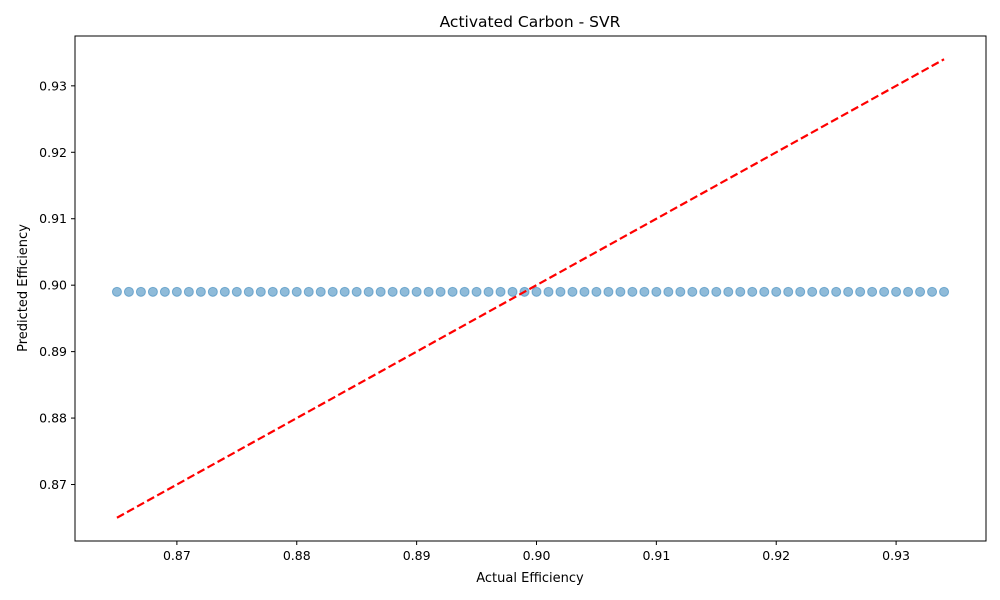  I want to click on y-tick-label: 0.90, so click(53, 285).